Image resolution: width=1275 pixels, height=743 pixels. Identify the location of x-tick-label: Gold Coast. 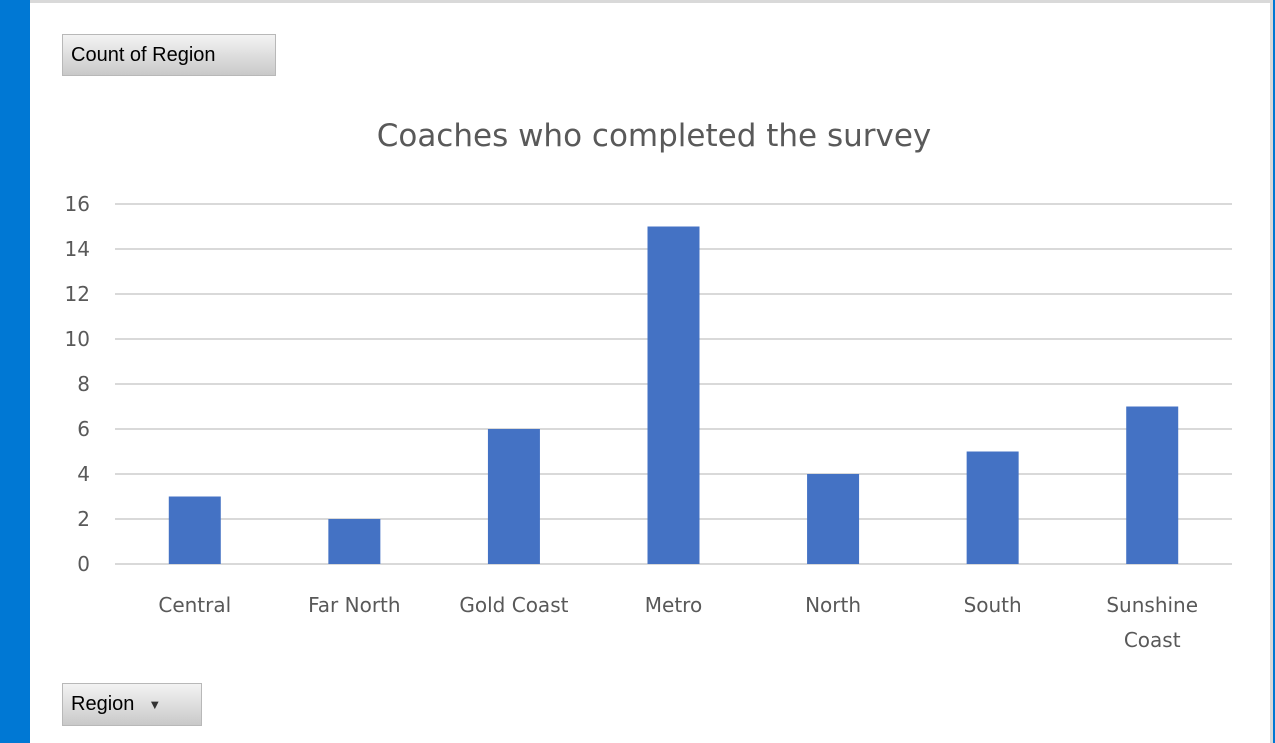
(513, 605).